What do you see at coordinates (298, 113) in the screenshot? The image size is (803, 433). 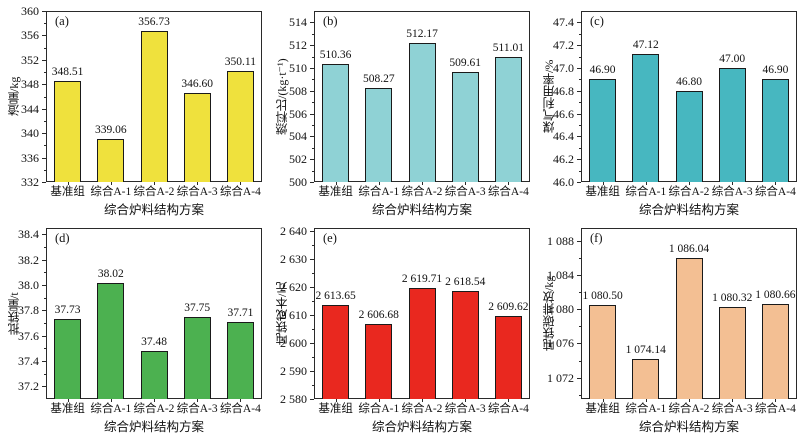 I see `y-tick-label: 506` at bounding box center [298, 113].